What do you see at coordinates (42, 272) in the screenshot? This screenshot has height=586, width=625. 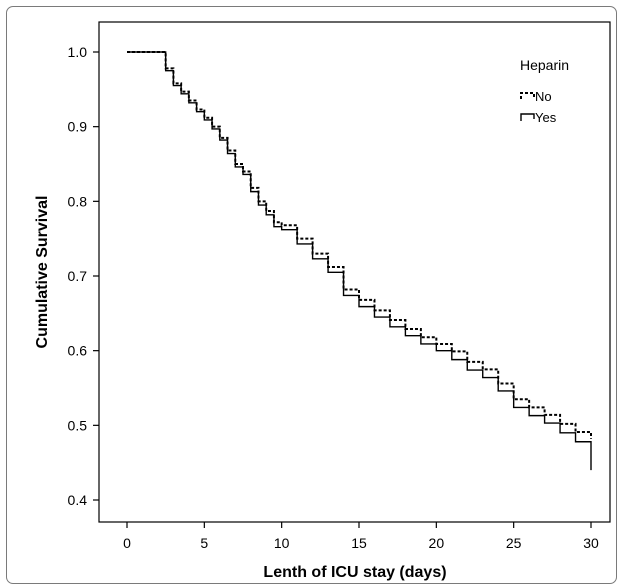 I see `y-axis-title: Cumulative Survival` at bounding box center [42, 272].